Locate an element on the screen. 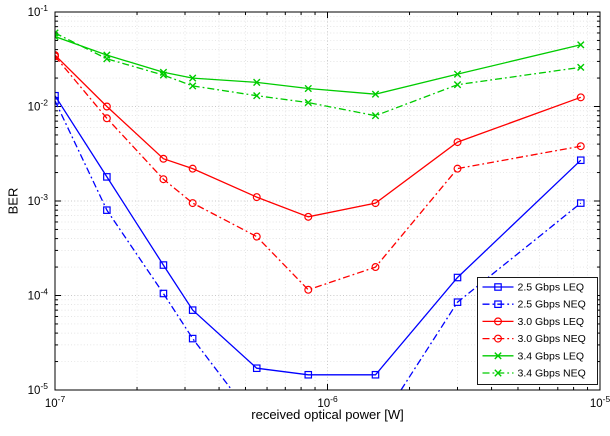  legend-entry: 3.0 Gbps LEQ is located at coordinates (533, 322).